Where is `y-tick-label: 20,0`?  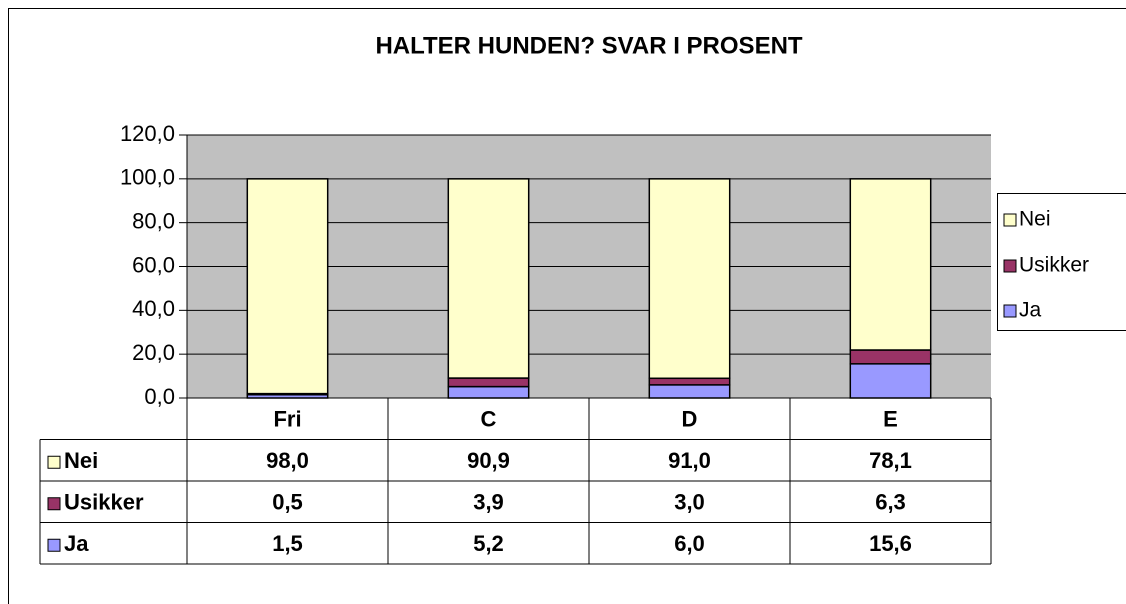 y-tick-label: 20,0 is located at coordinates (153, 352).